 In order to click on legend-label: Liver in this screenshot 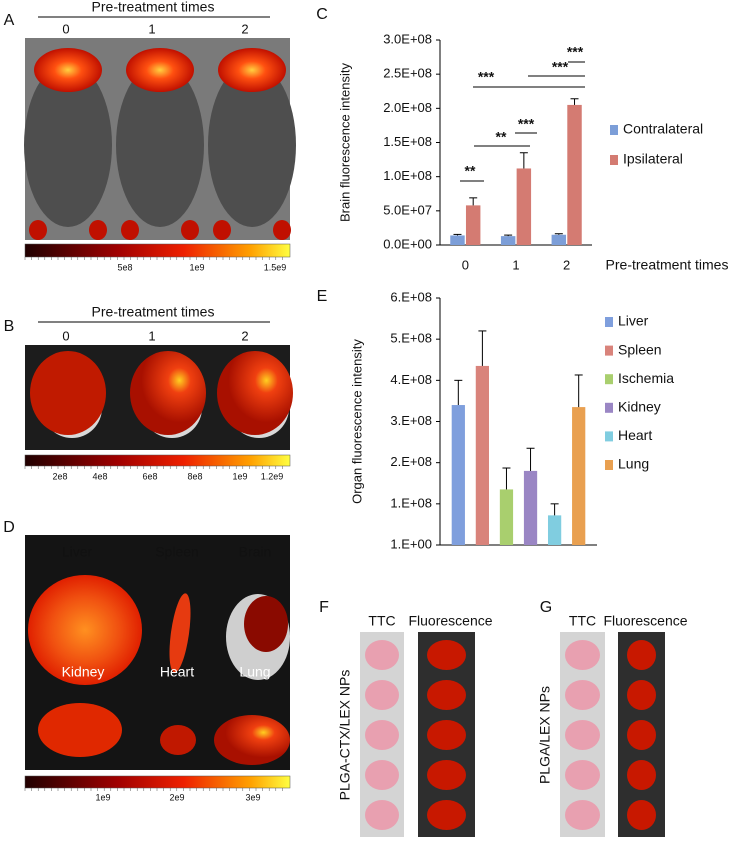, I will do `click(633, 321)`.